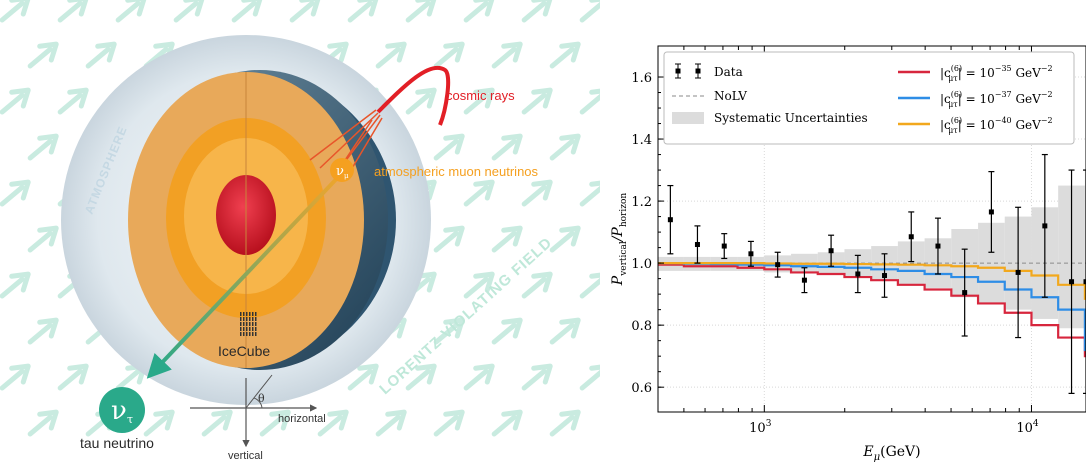 This screenshot has height=464, width=1086. What do you see at coordinates (244, 351) in the screenshot?
I see `icecube-label: IceCube` at bounding box center [244, 351].